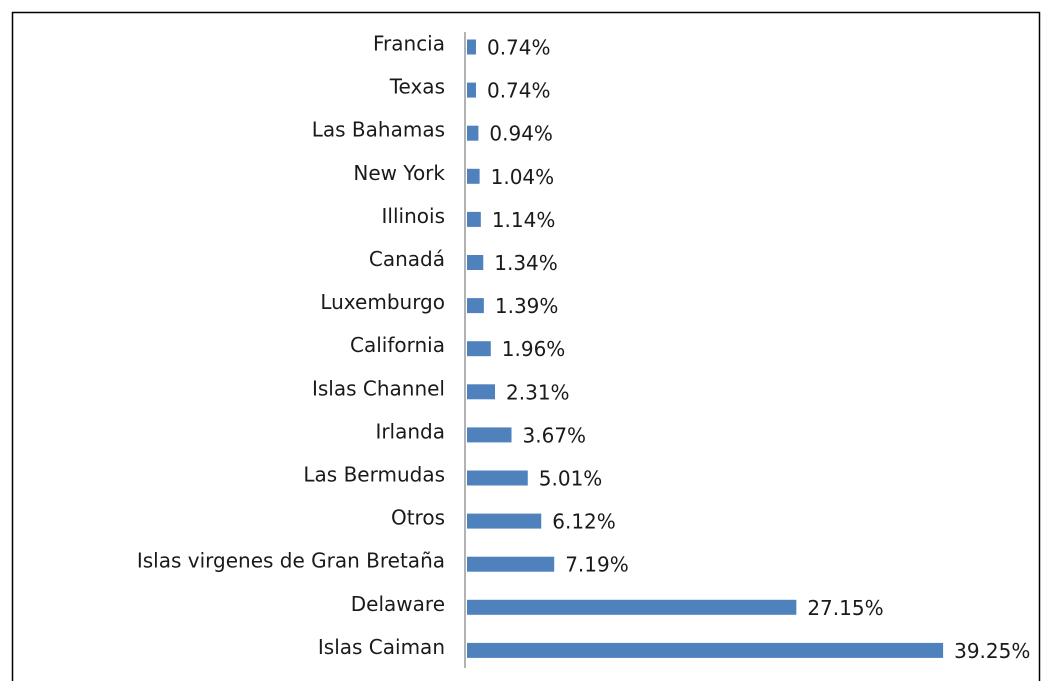 Image resolution: width=1051 pixels, height=681 pixels. What do you see at coordinates (845, 608) in the screenshot?
I see `value-label: 27.15%` at bounding box center [845, 608].